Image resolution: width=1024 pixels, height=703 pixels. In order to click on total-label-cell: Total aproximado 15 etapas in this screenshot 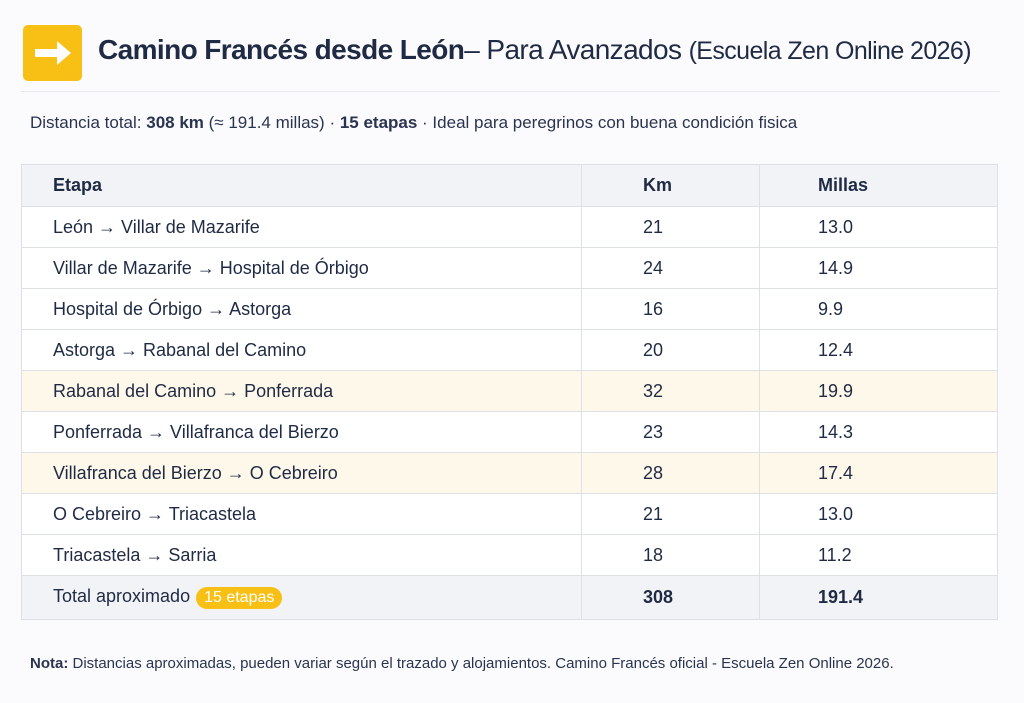, I will do `click(301, 597)`.